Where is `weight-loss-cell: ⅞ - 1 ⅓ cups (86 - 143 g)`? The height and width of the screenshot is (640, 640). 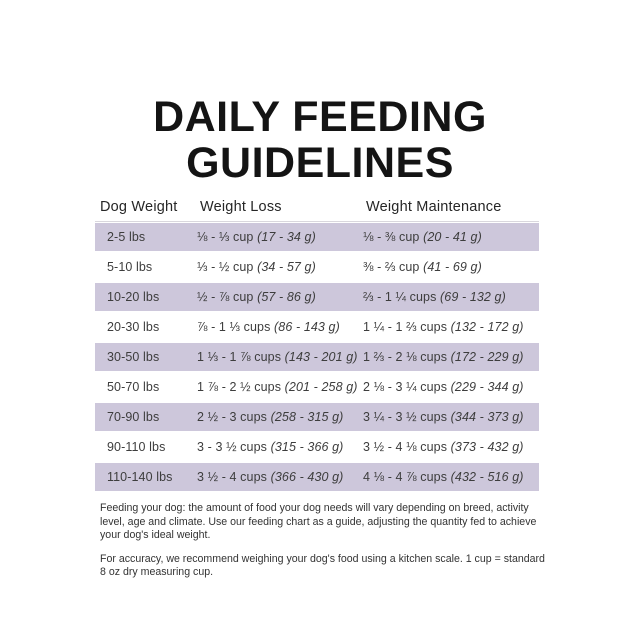
weight-loss-cell: ⅞ - 1 ⅓ cups (86 - 143 g) is located at coordinates (278, 327).